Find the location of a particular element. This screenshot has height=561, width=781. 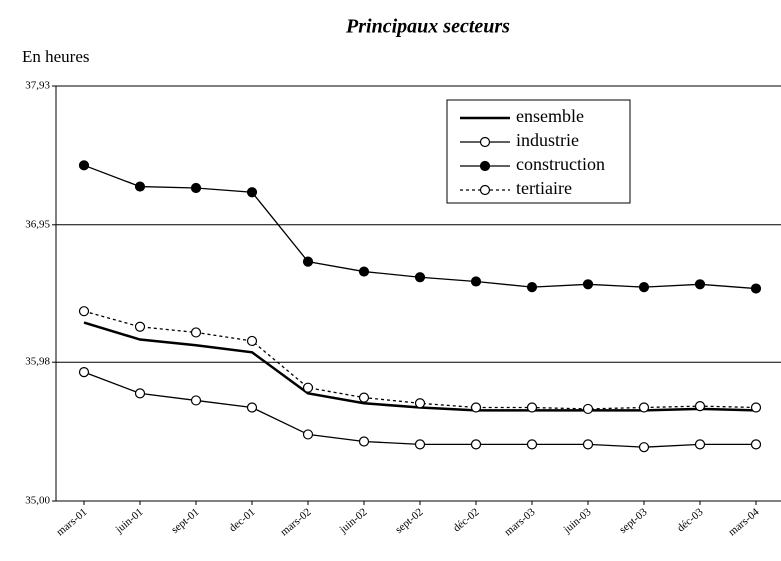

y-tick-label: 37,93 is located at coordinates (37, 86).